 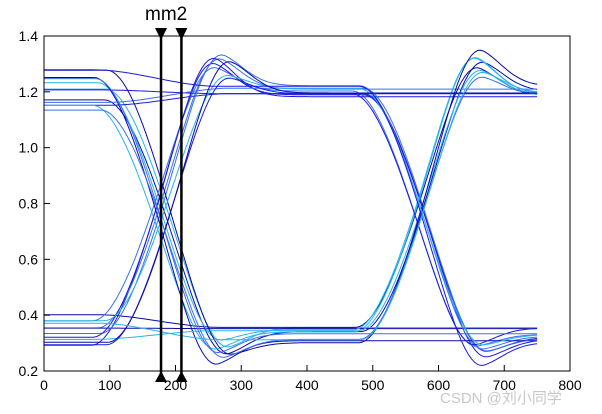 What do you see at coordinates (373, 385) in the screenshot?
I see `x-tick-label: 500` at bounding box center [373, 385].